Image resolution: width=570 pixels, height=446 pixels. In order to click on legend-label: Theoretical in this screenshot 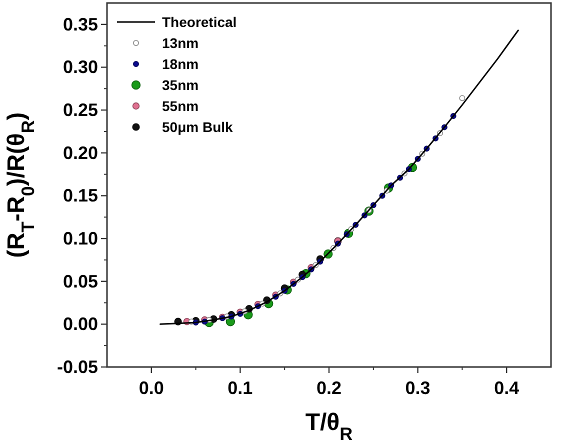, I will do `click(199, 22)`.